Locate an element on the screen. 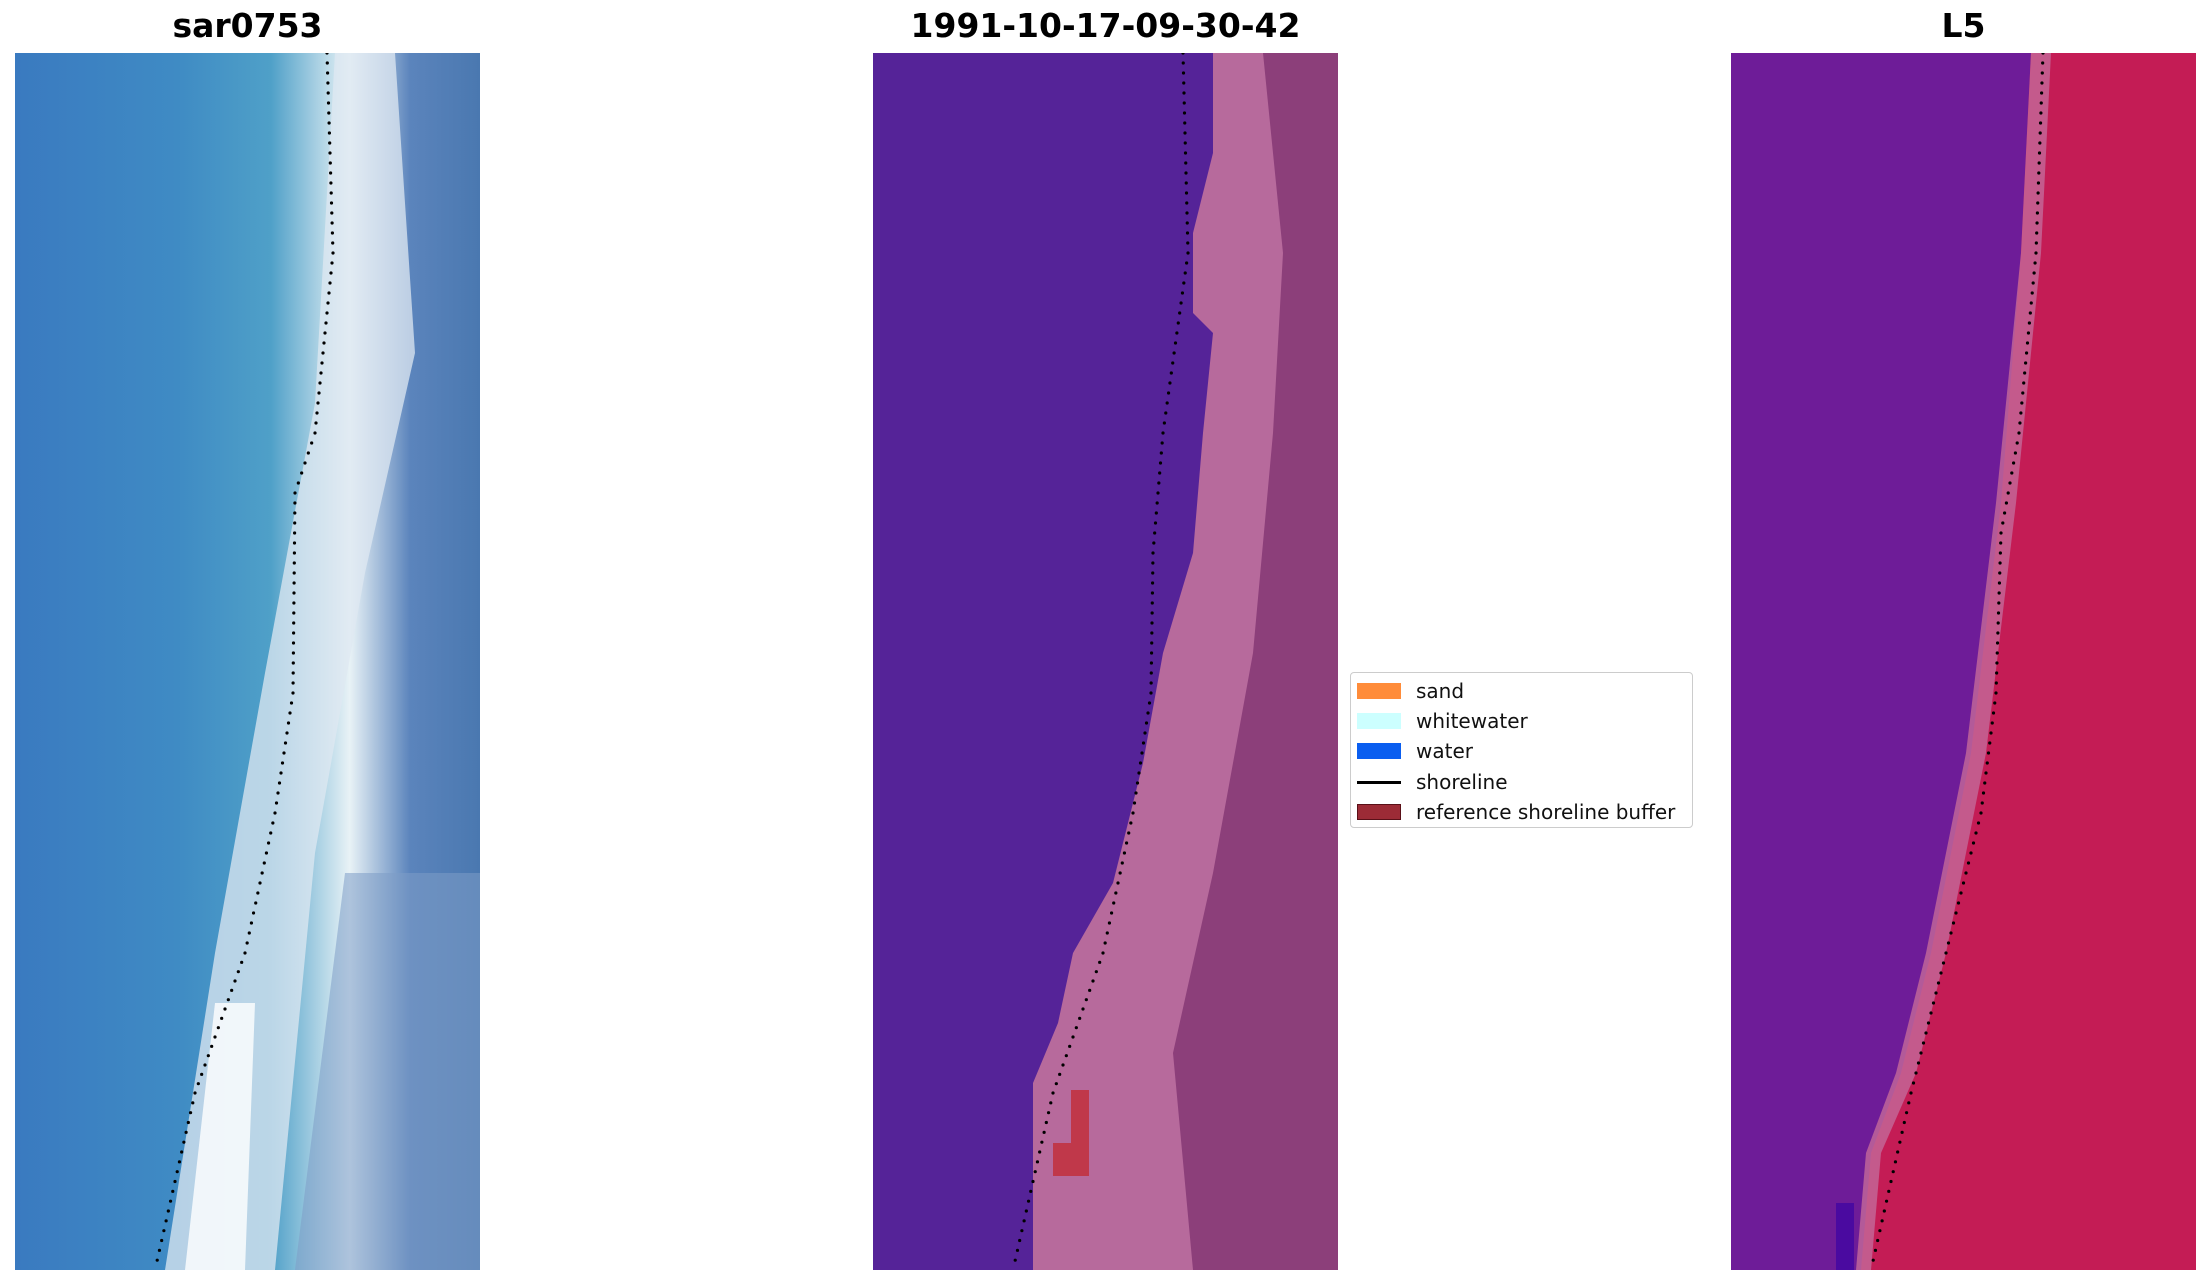 Image resolution: width=2209 pixels, height=1283 pixels. shoreline-dots is located at coordinates (1101, 657).